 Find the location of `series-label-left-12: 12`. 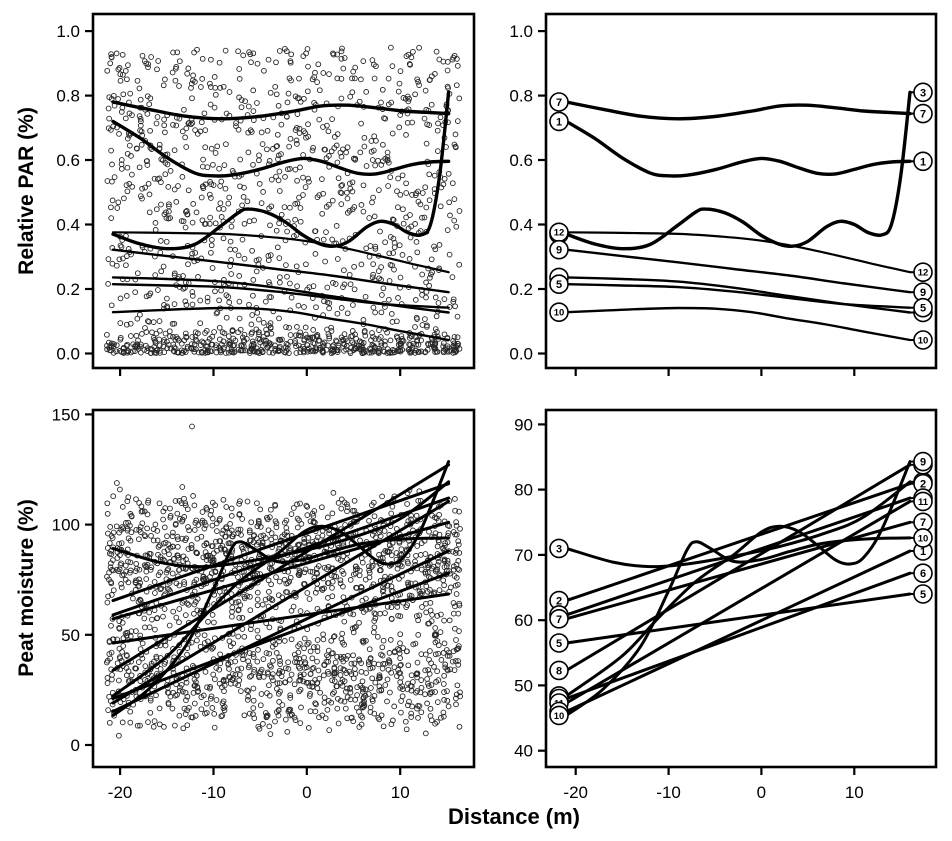

series-label-left-12: 12 is located at coordinates (559, 232).